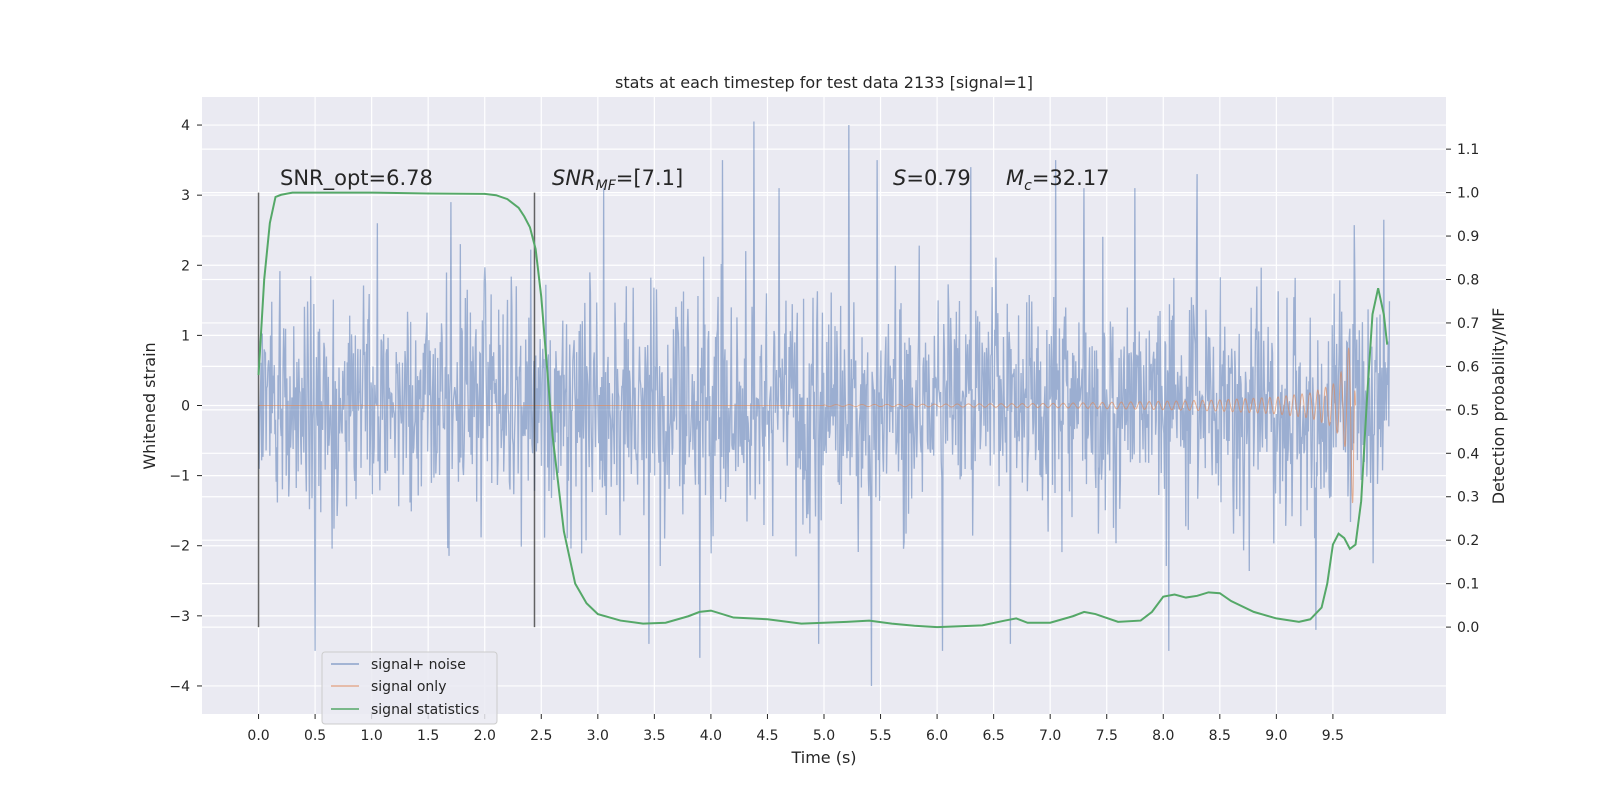 This screenshot has width=1600, height=800. What do you see at coordinates (396, 410) in the screenshot?
I see `vertical-markers` at bounding box center [396, 410].